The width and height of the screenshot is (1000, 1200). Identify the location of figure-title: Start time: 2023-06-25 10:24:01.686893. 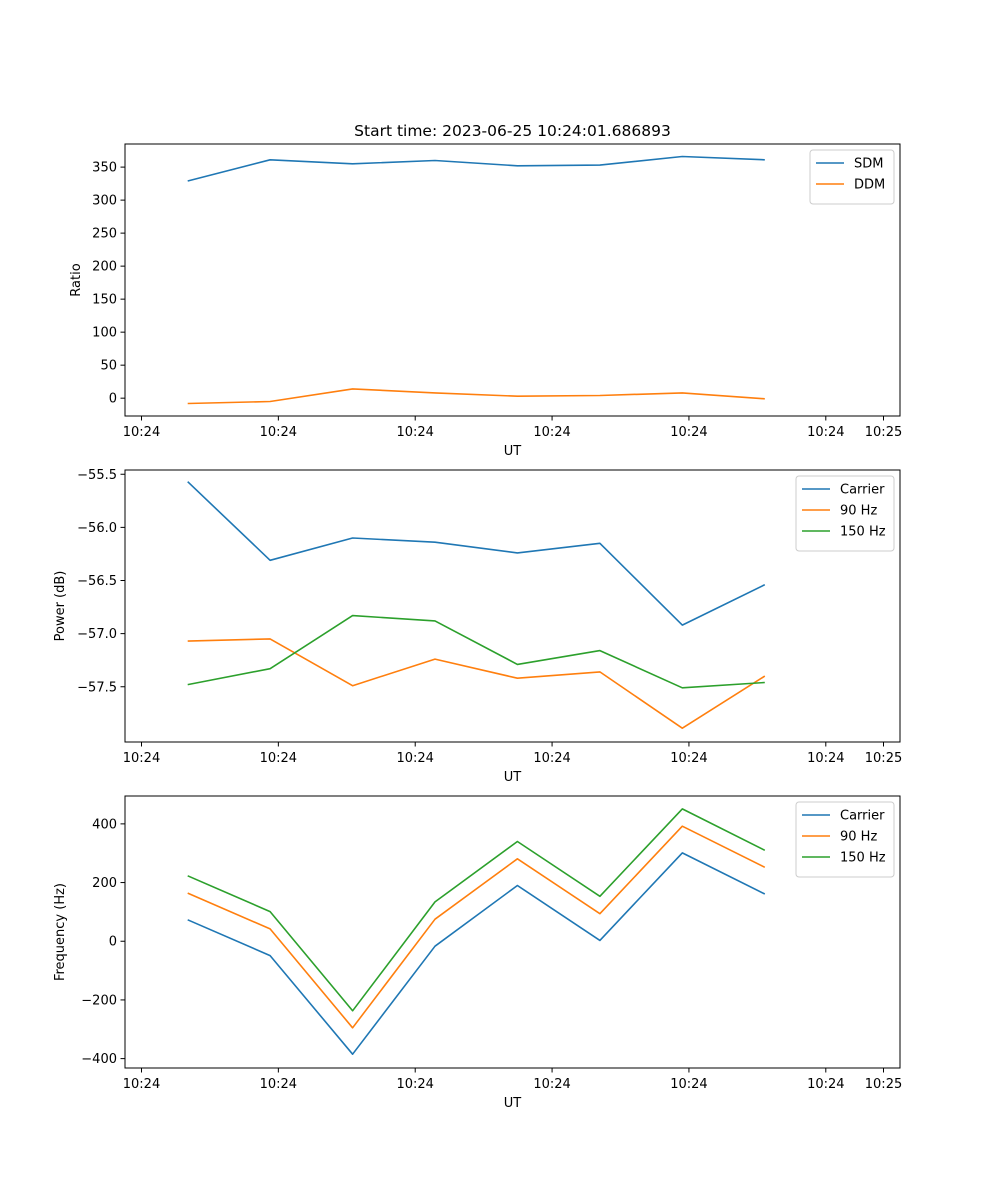
(512, 131).